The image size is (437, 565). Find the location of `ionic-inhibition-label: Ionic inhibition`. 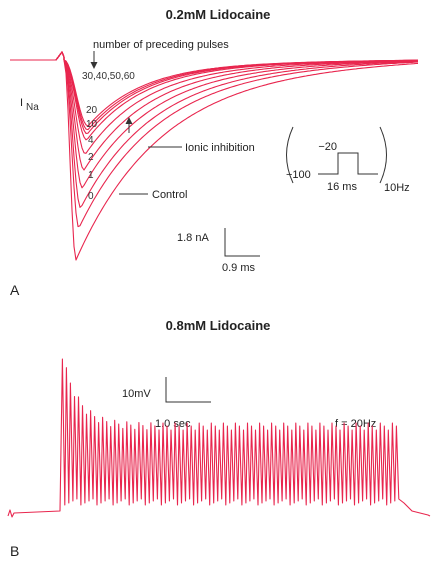

ionic-inhibition-label: Ionic inhibition is located at coordinates (220, 148).